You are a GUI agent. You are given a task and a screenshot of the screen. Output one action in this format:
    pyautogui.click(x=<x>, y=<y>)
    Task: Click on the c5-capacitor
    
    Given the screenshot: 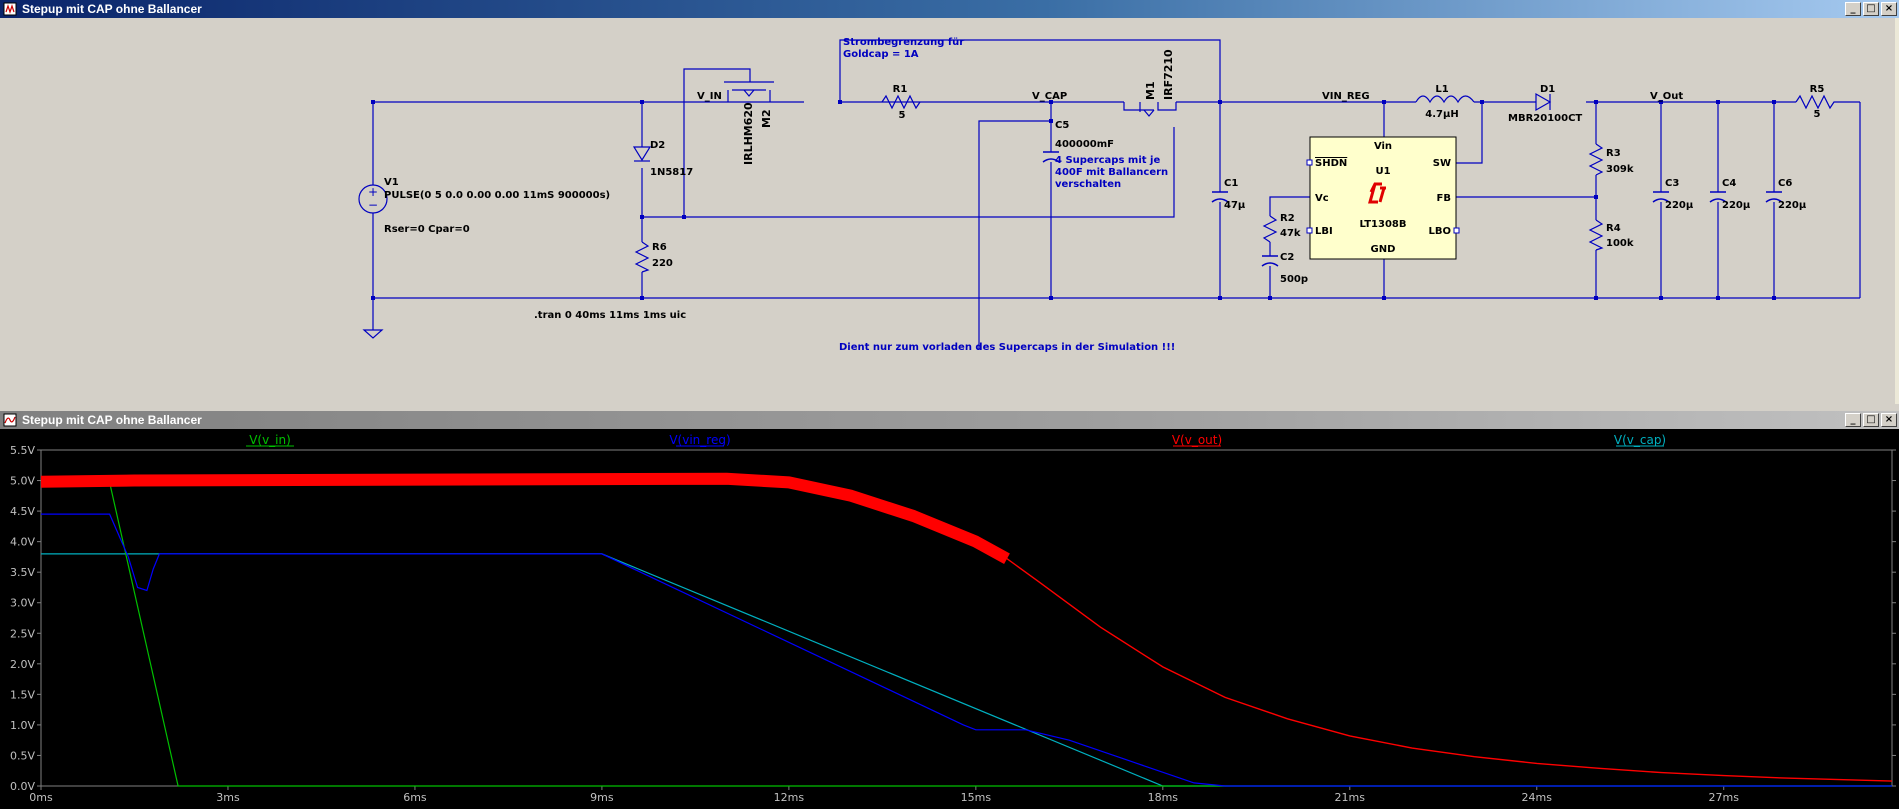 What is the action you would take?
    pyautogui.click(x=1051, y=157)
    